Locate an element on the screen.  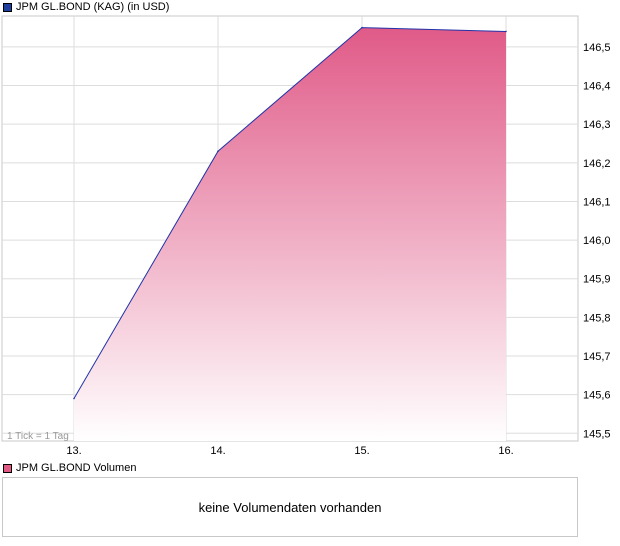
volume-legend: JPM GL.BOND Volumen is located at coordinates (69, 468).